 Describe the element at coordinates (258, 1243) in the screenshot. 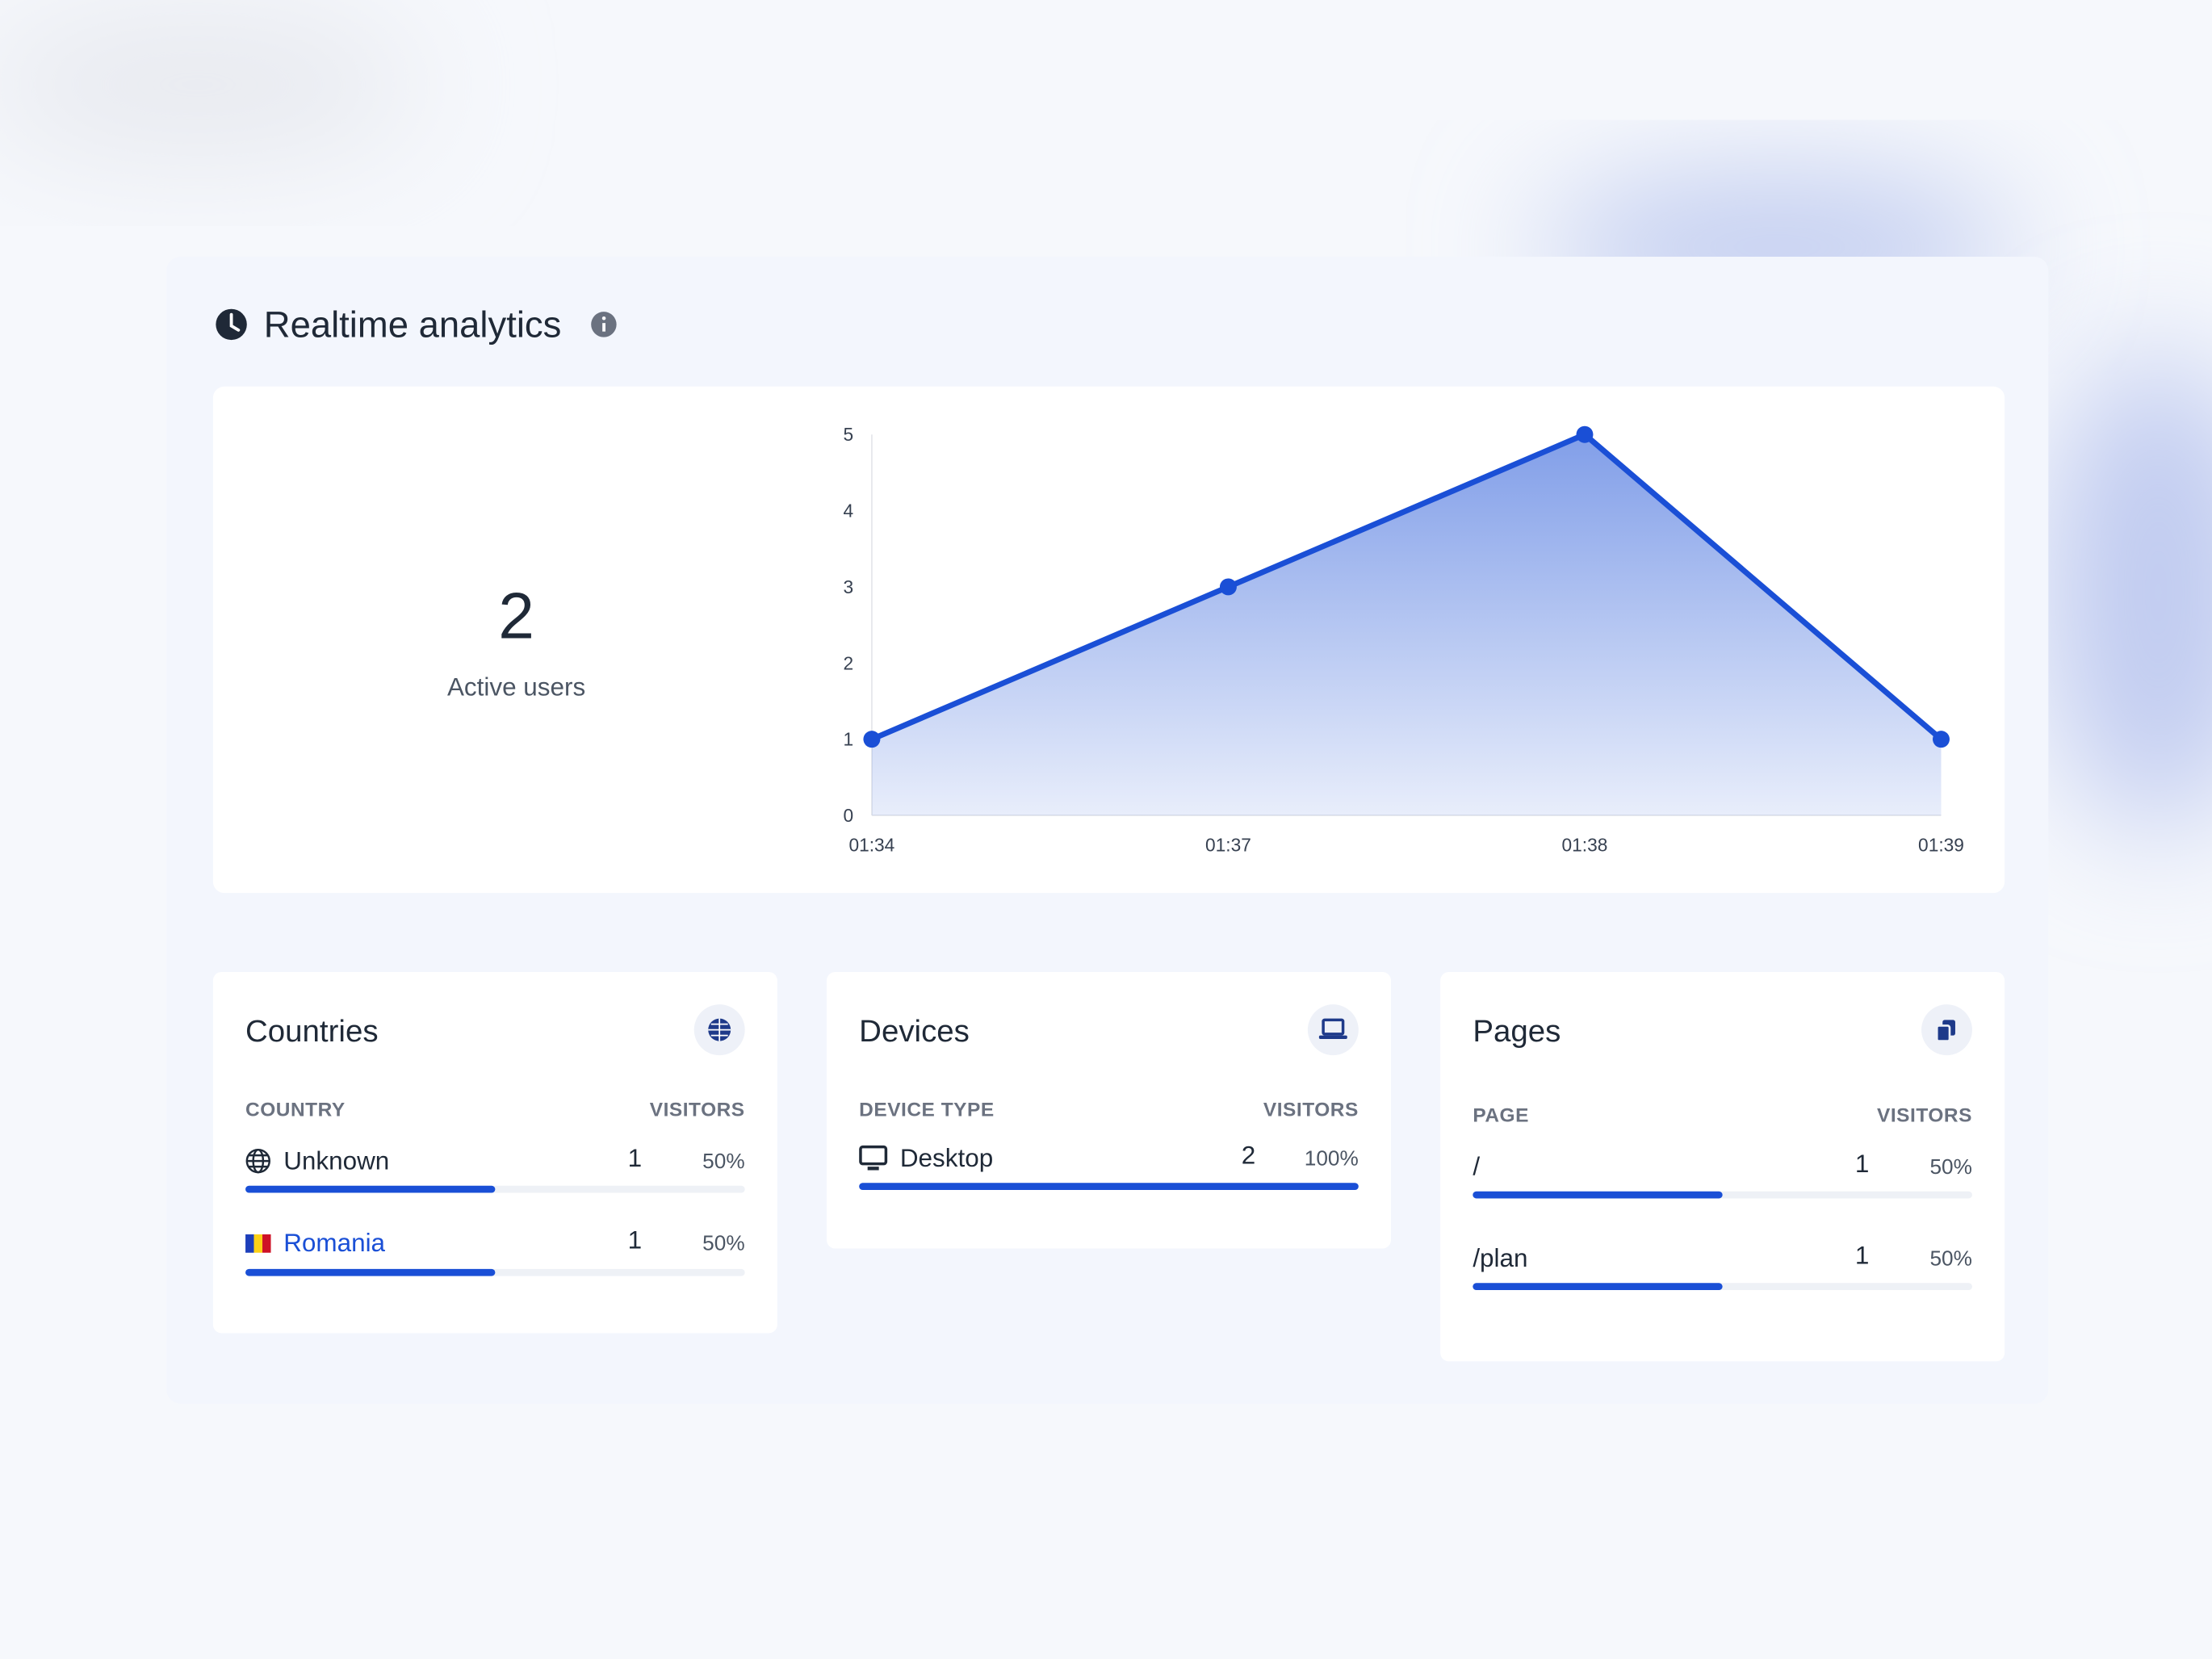

I see `flag-icon` at that location.